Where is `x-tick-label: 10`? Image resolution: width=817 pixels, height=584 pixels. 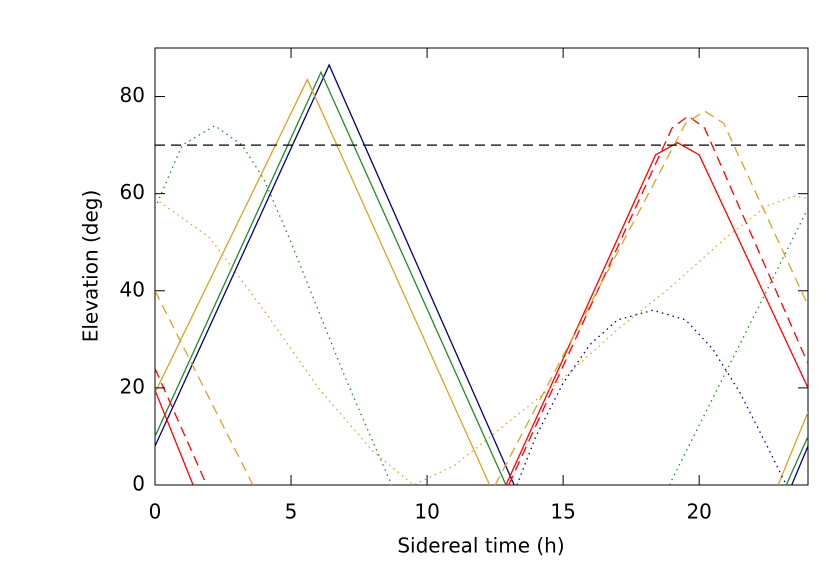 x-tick-label: 10 is located at coordinates (426, 512).